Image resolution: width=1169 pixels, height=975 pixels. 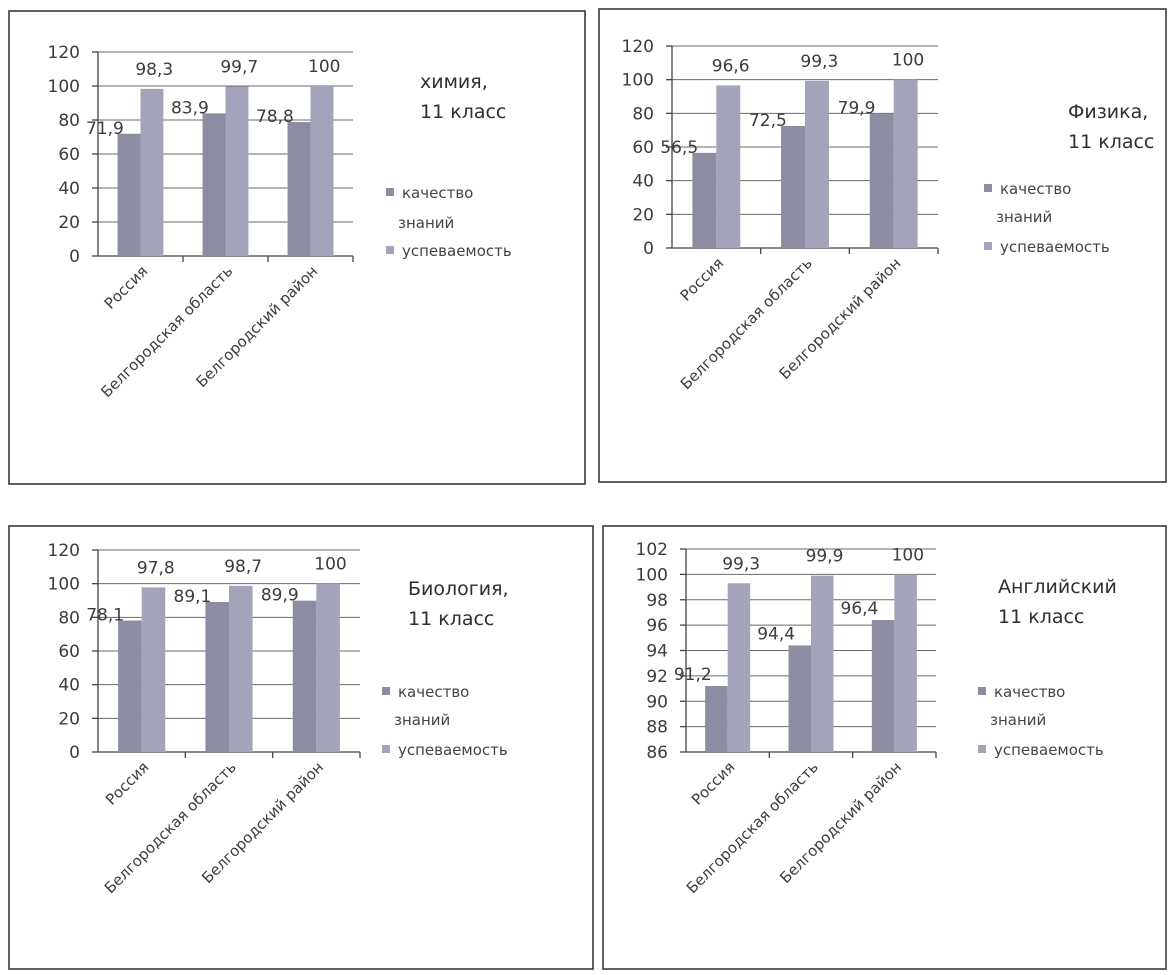 I want to click on data-label-quality: 78,8, so click(x=275, y=117).